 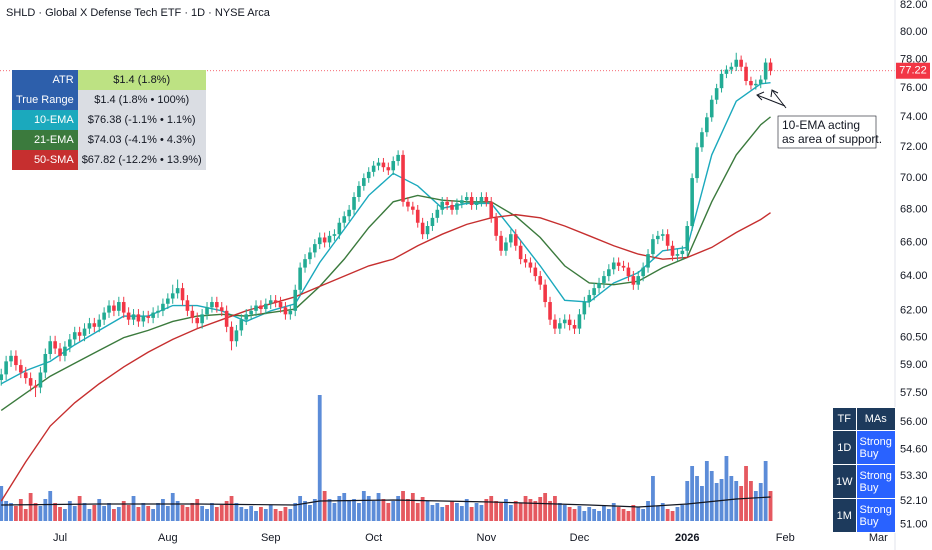 What do you see at coordinates (771, 99) in the screenshot?
I see `annotation-arrows` at bounding box center [771, 99].